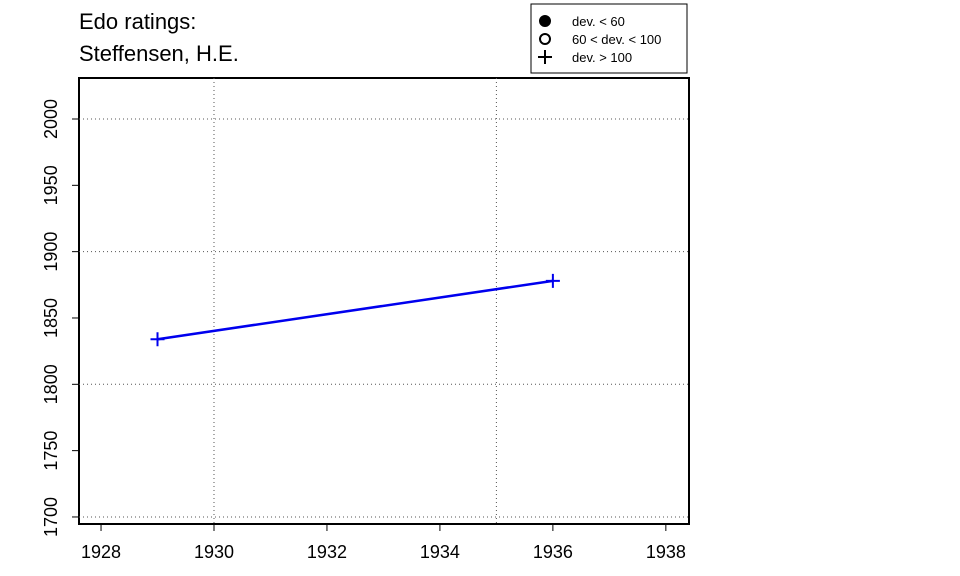 Image resolution: width=960 pixels, height=576 pixels. What do you see at coordinates (51, 517) in the screenshot?
I see `y-tick-label: 1700` at bounding box center [51, 517].